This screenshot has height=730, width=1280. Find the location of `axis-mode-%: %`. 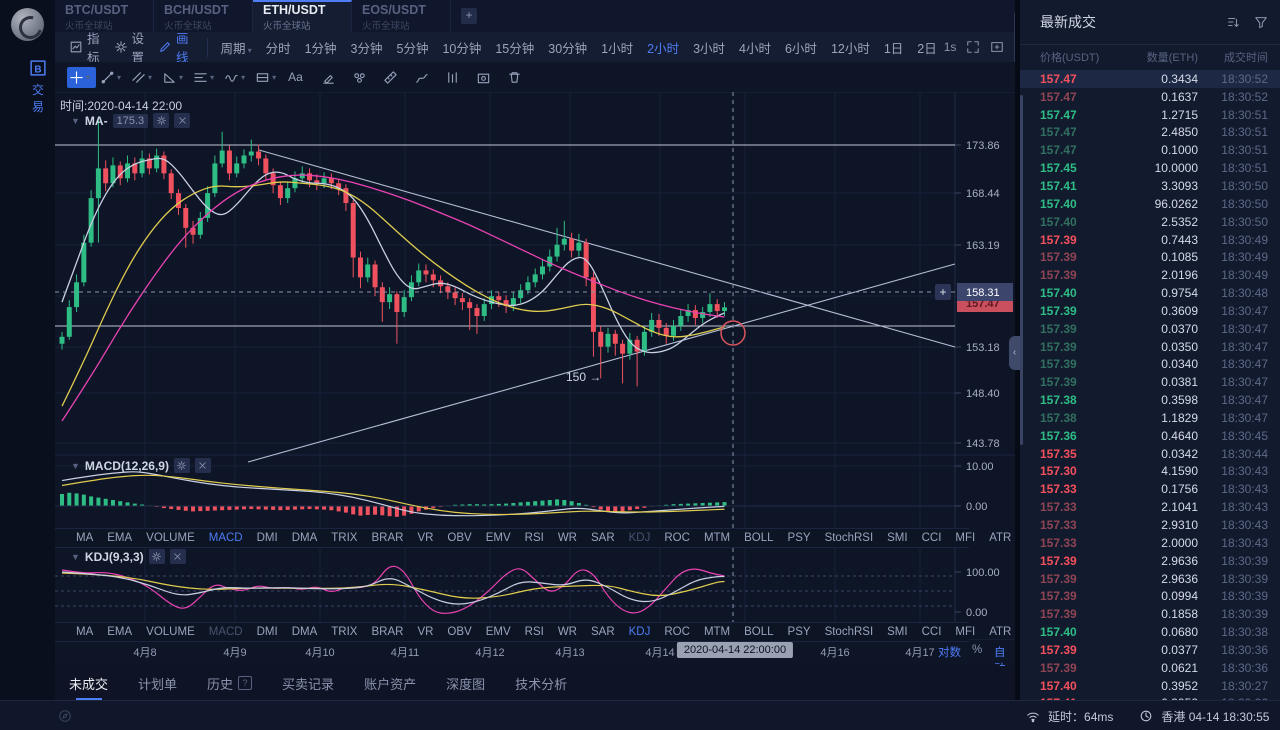

axis-mode-%: % is located at coordinates (977, 650).